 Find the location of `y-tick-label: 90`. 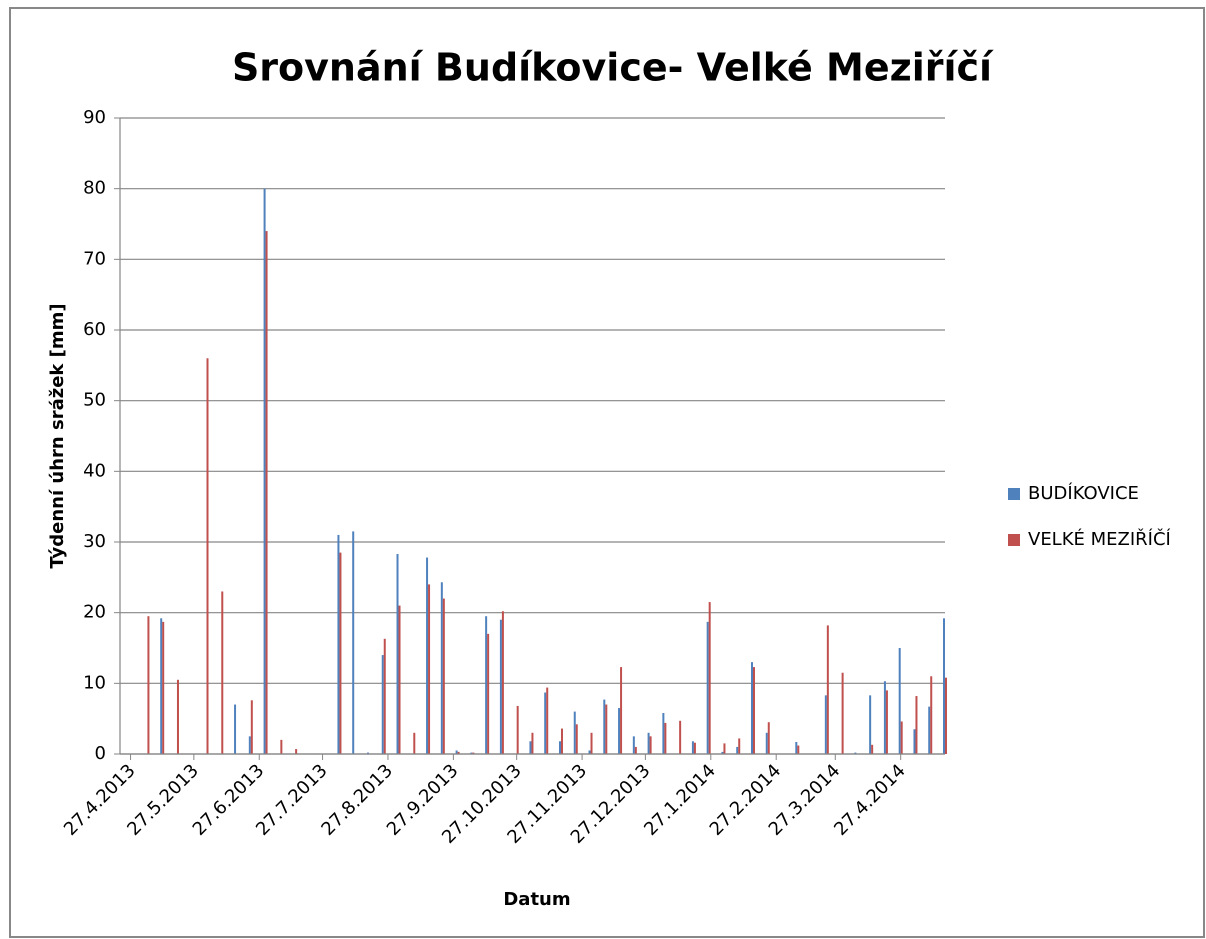

y-tick-label: 90 is located at coordinates (94, 117).